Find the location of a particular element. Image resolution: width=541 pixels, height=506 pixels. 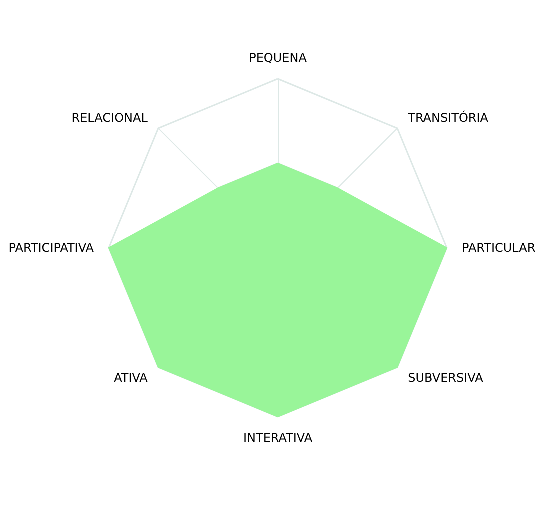

spoke-label: PARTICULAR is located at coordinates (499, 248).